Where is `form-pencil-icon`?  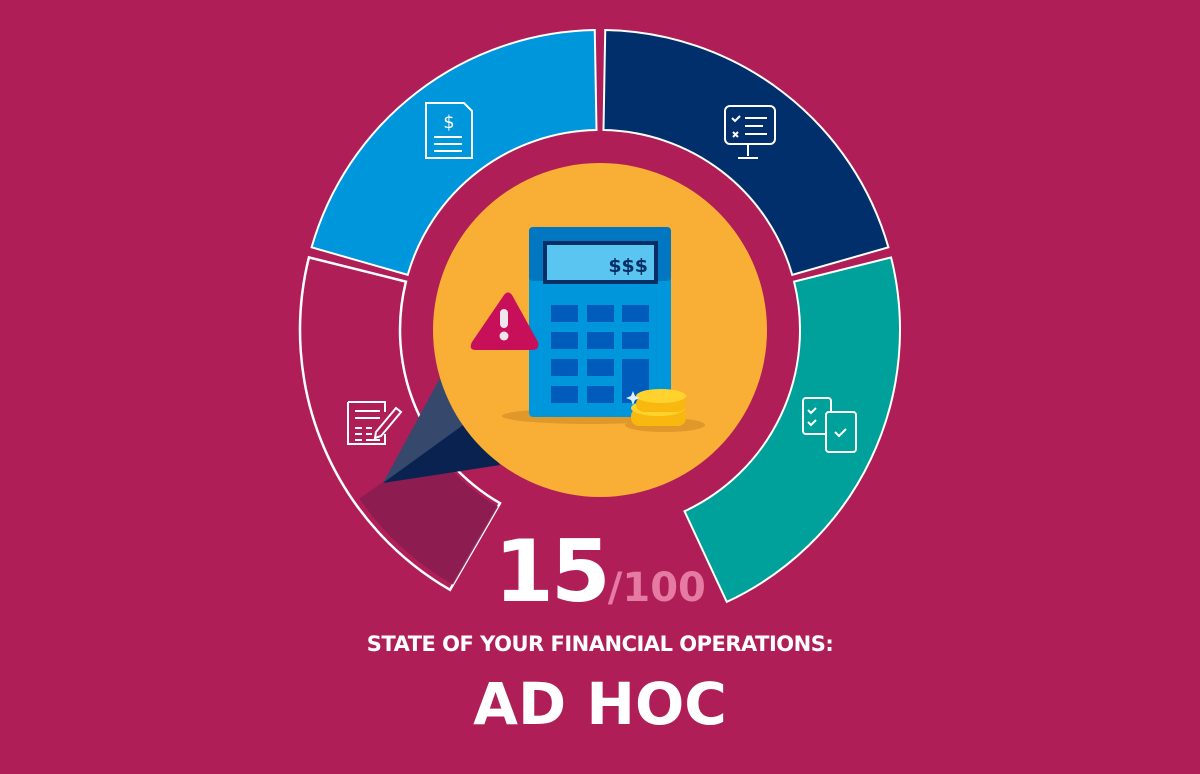
form-pencil-icon is located at coordinates (375, 423).